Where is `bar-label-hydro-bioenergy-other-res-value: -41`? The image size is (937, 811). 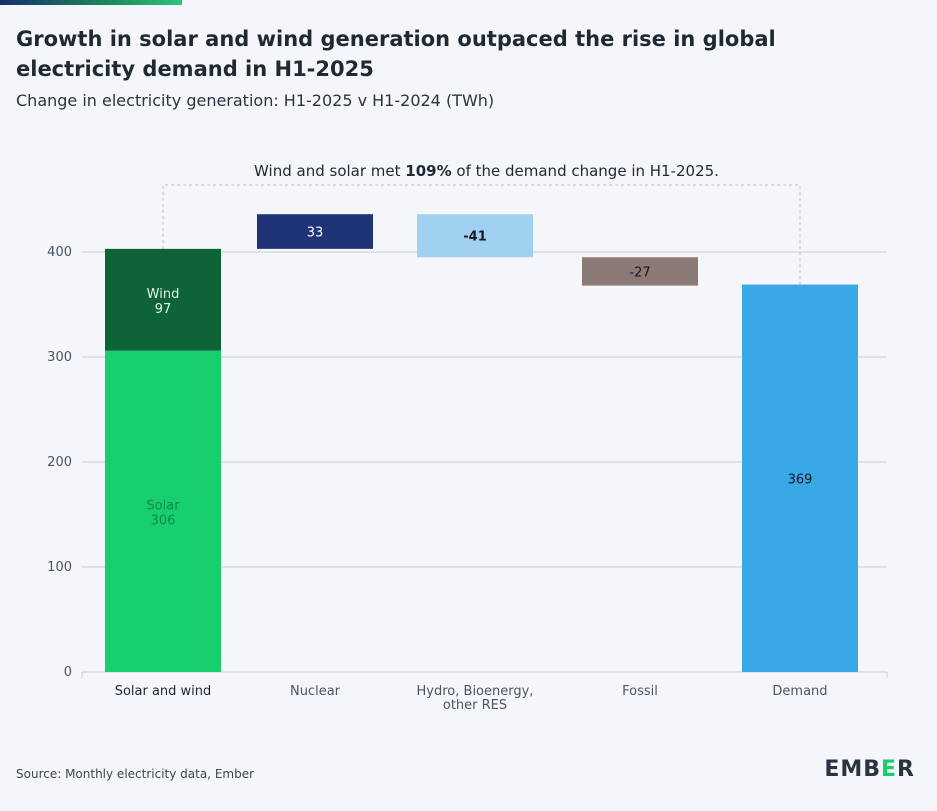
bar-label-hydro-bioenergy-other-res-value: -41 is located at coordinates (475, 237).